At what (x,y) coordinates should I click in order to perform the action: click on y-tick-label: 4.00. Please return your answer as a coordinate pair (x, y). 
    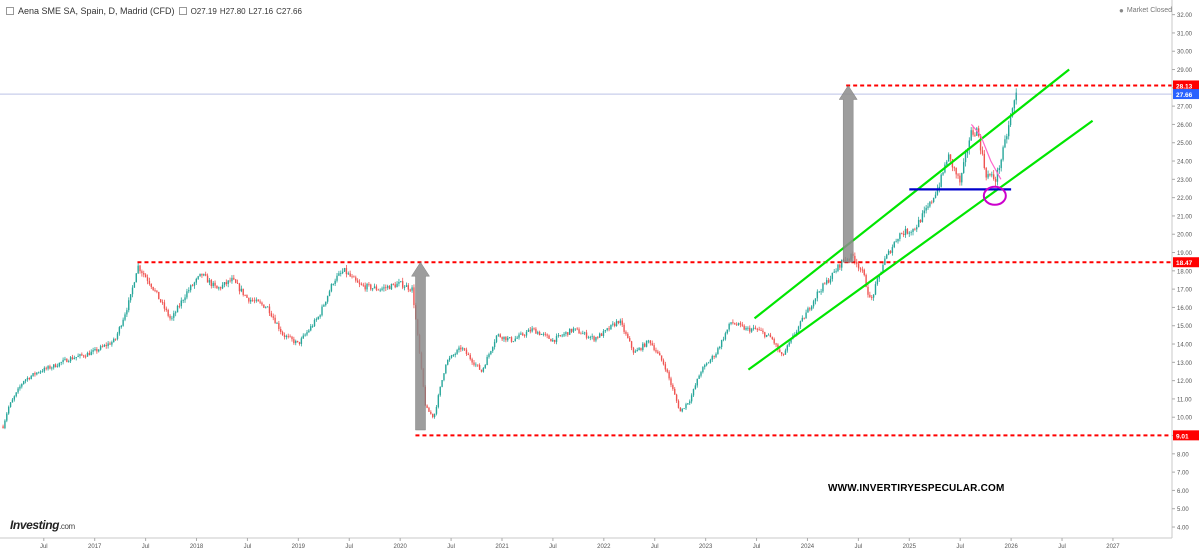
    Looking at the image, I should click on (1183, 529).